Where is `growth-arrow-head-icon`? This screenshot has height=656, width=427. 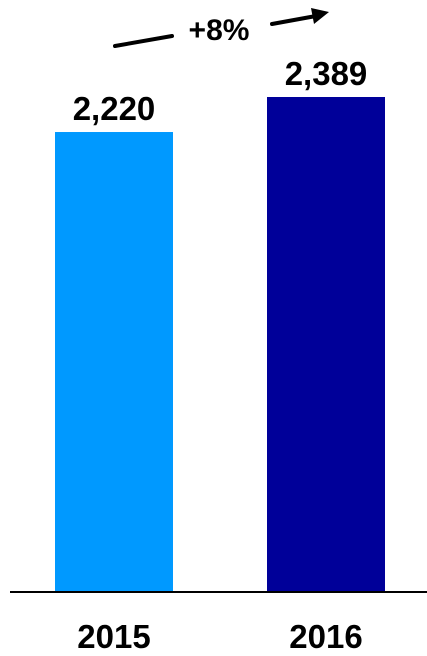
growth-arrow-head-icon is located at coordinates (320, 16).